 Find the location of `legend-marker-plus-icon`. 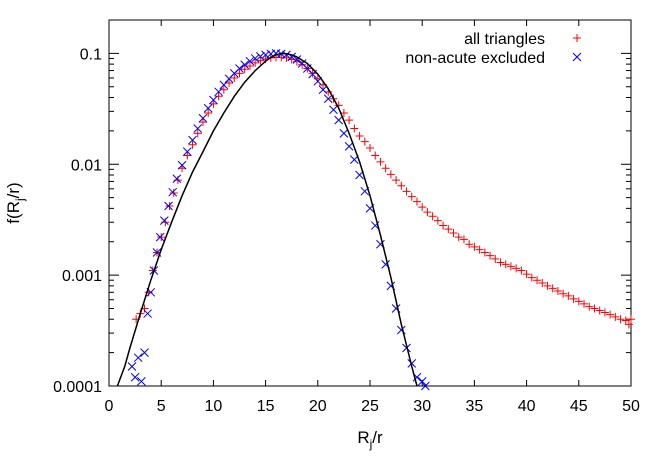

legend-marker-plus-icon is located at coordinates (577, 38).